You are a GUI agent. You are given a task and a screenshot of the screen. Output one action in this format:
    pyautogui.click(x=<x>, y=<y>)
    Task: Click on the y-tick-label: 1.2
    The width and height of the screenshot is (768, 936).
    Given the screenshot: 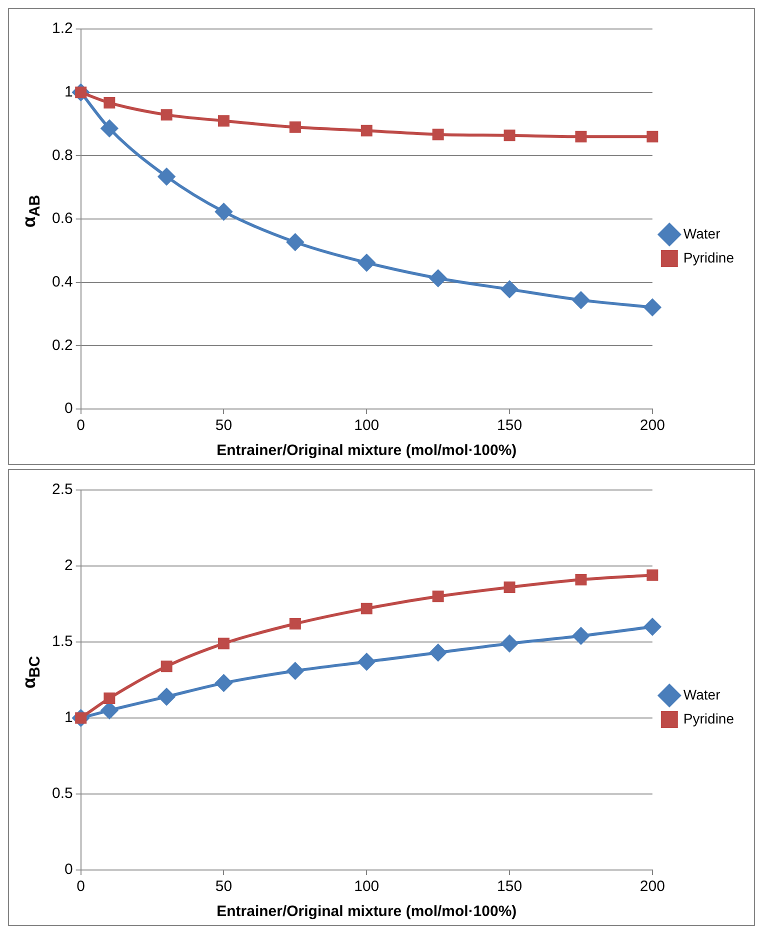 What is the action you would take?
    pyautogui.click(x=62, y=29)
    